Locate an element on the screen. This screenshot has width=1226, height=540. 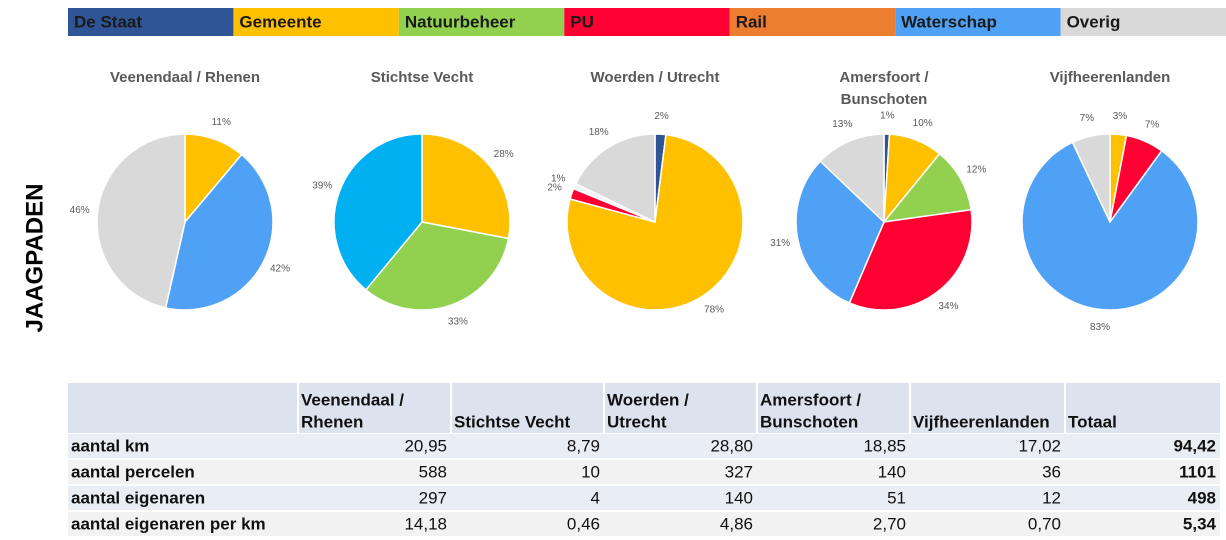
column-header: Stichtse Vecht is located at coordinates (512, 421).